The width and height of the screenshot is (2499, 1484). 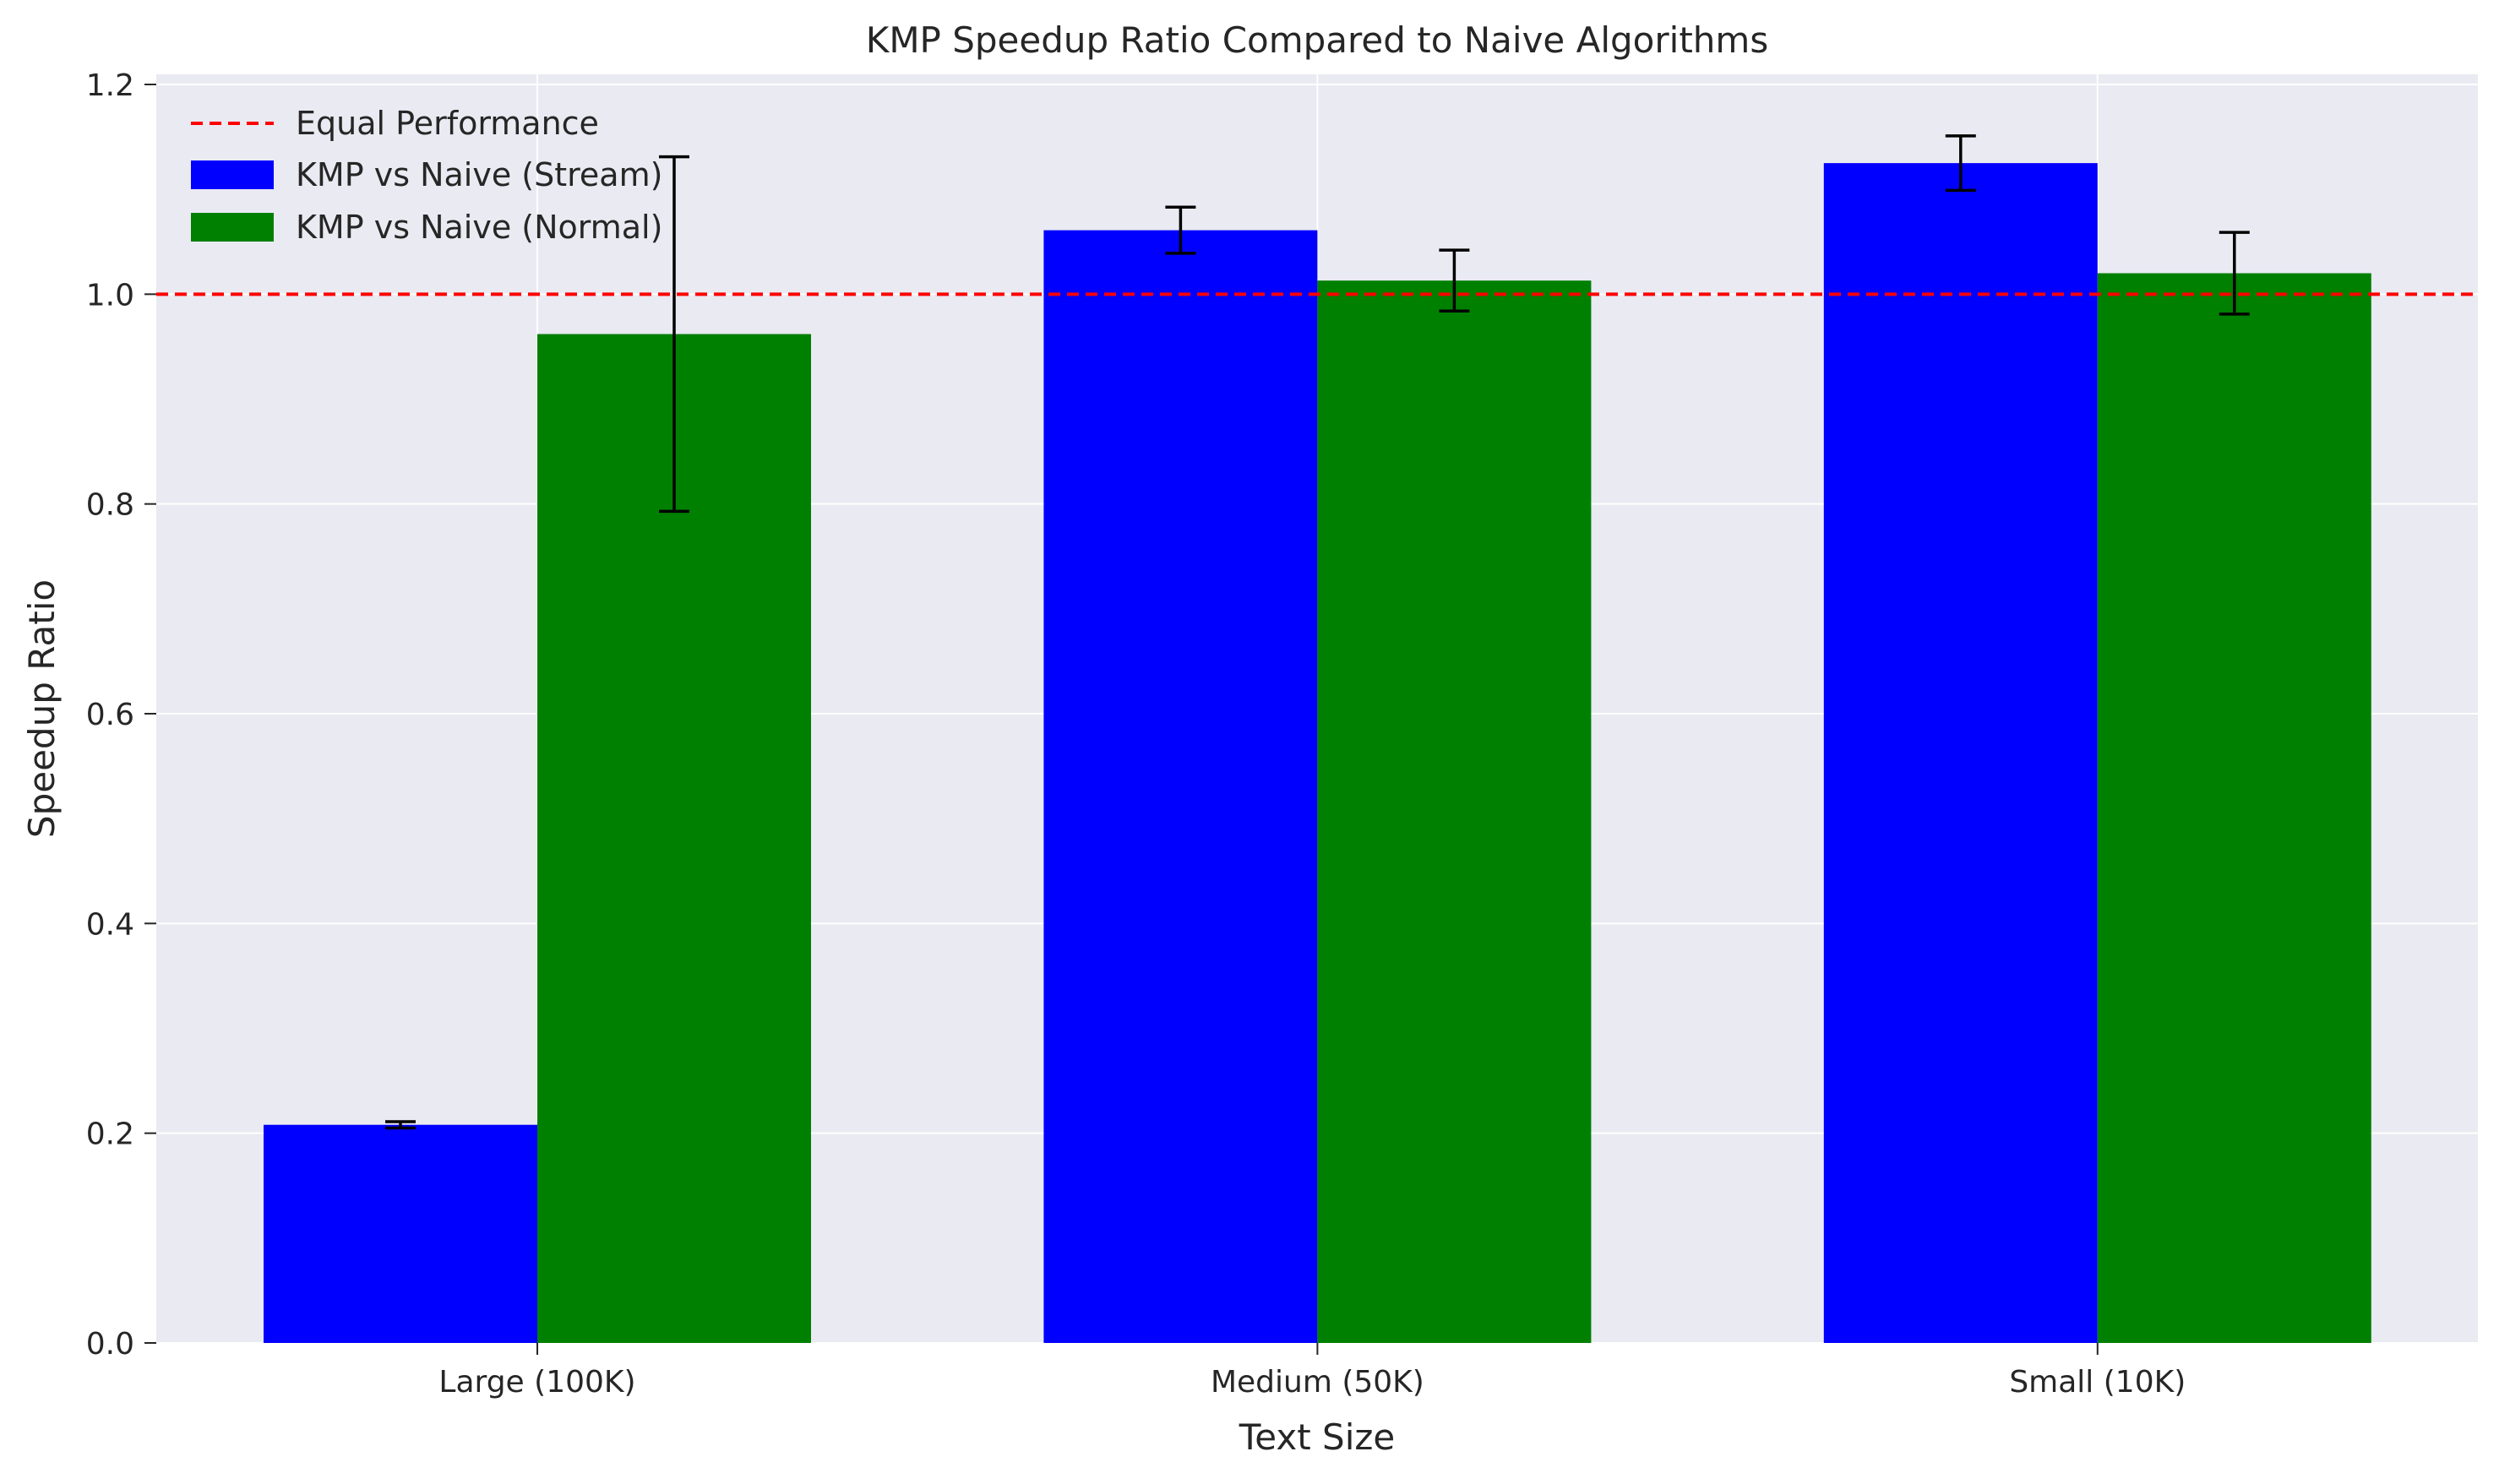 What do you see at coordinates (110, 295) in the screenshot?
I see `y-tick-label: 1.0` at bounding box center [110, 295].